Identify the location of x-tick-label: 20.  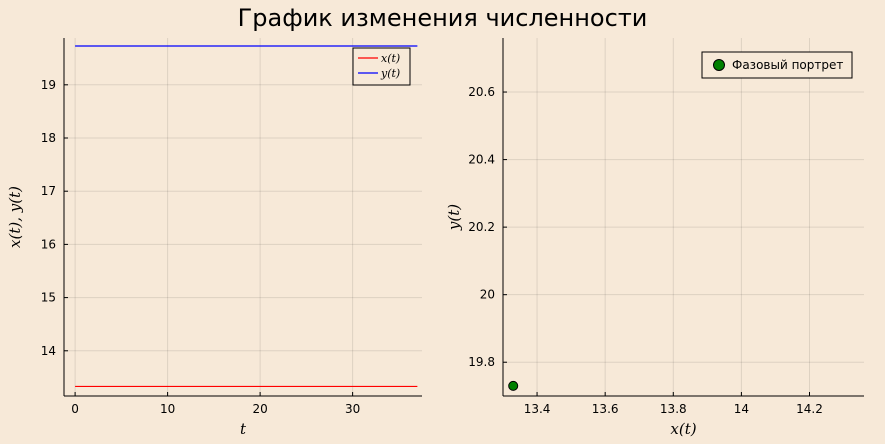
(259, 409).